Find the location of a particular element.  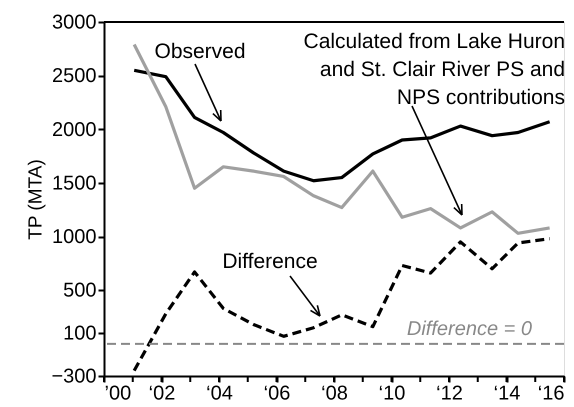

y-tick-label: −300 is located at coordinates (73, 377).